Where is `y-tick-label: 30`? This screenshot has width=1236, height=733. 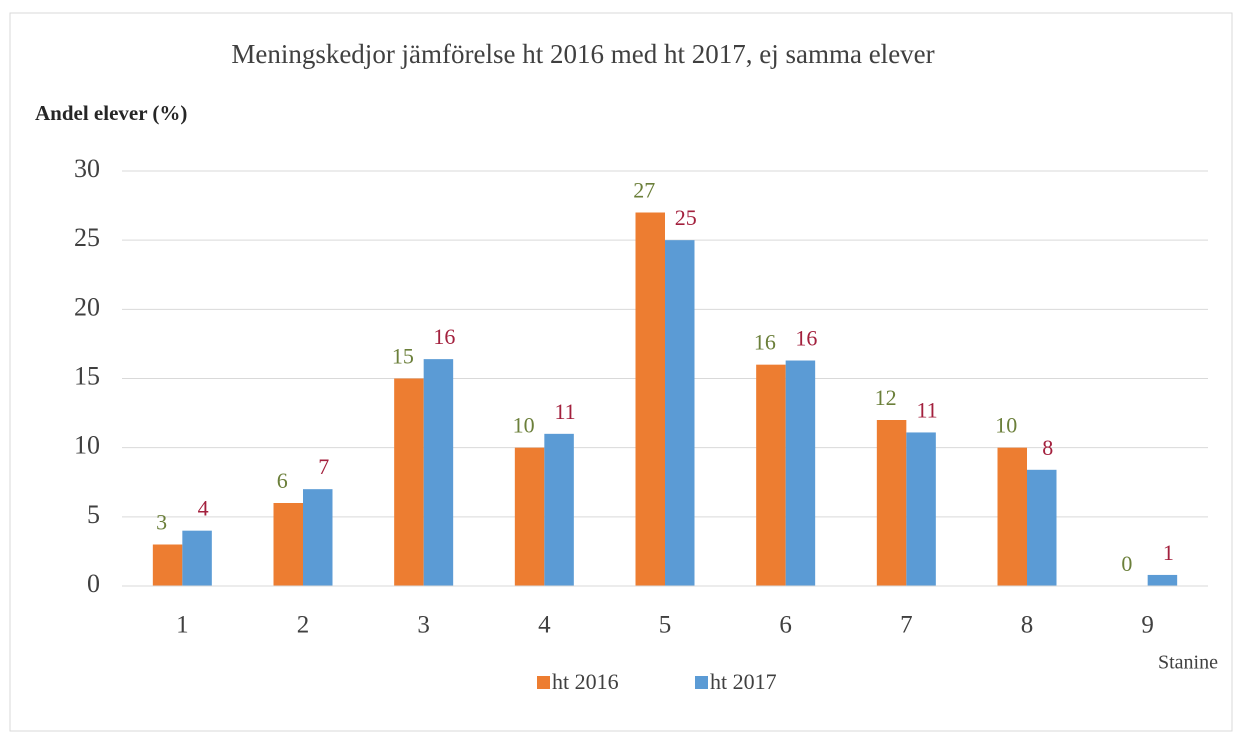 y-tick-label: 30 is located at coordinates (87, 168).